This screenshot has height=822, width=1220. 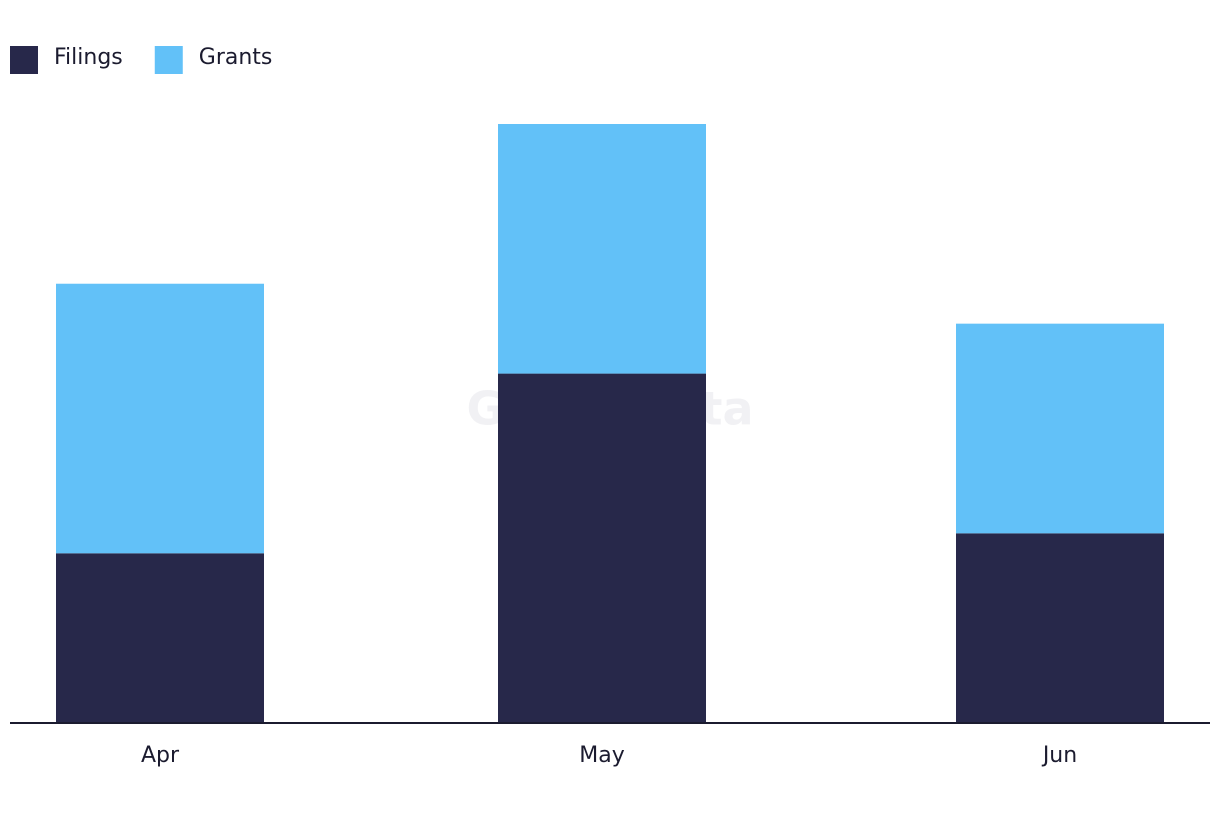 What do you see at coordinates (236, 57) in the screenshot?
I see `legend-label: Grants` at bounding box center [236, 57].